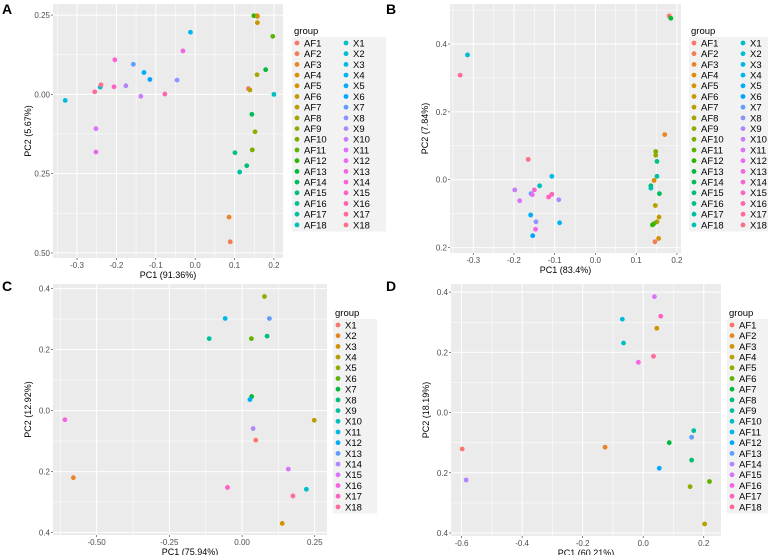 The width and height of the screenshot is (768, 560). I want to click on data-point-AF2, so click(605, 447).